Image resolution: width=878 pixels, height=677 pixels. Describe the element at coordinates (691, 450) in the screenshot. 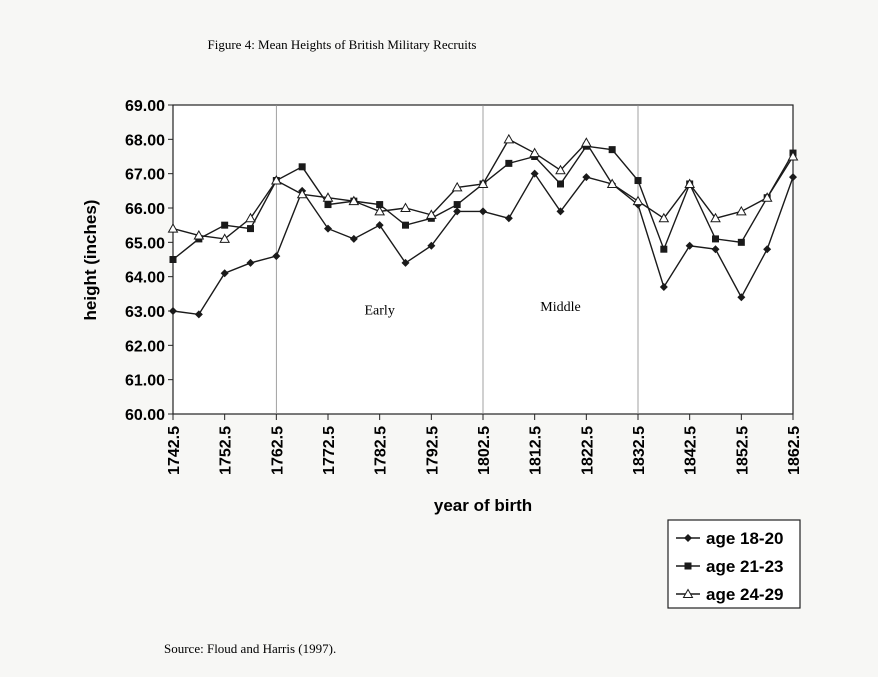

I see `x-tick-label: 1842.5` at that location.